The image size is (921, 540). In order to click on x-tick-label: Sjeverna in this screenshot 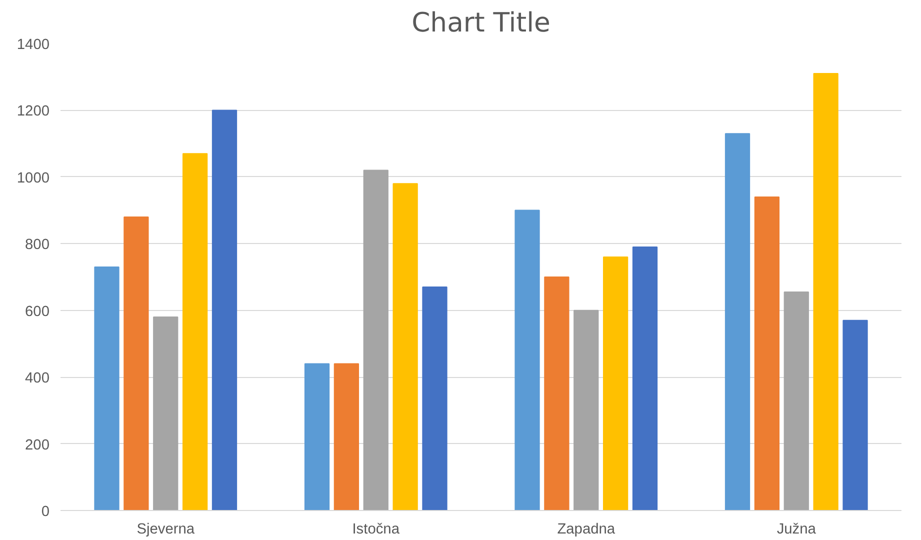, I will do `click(166, 530)`.